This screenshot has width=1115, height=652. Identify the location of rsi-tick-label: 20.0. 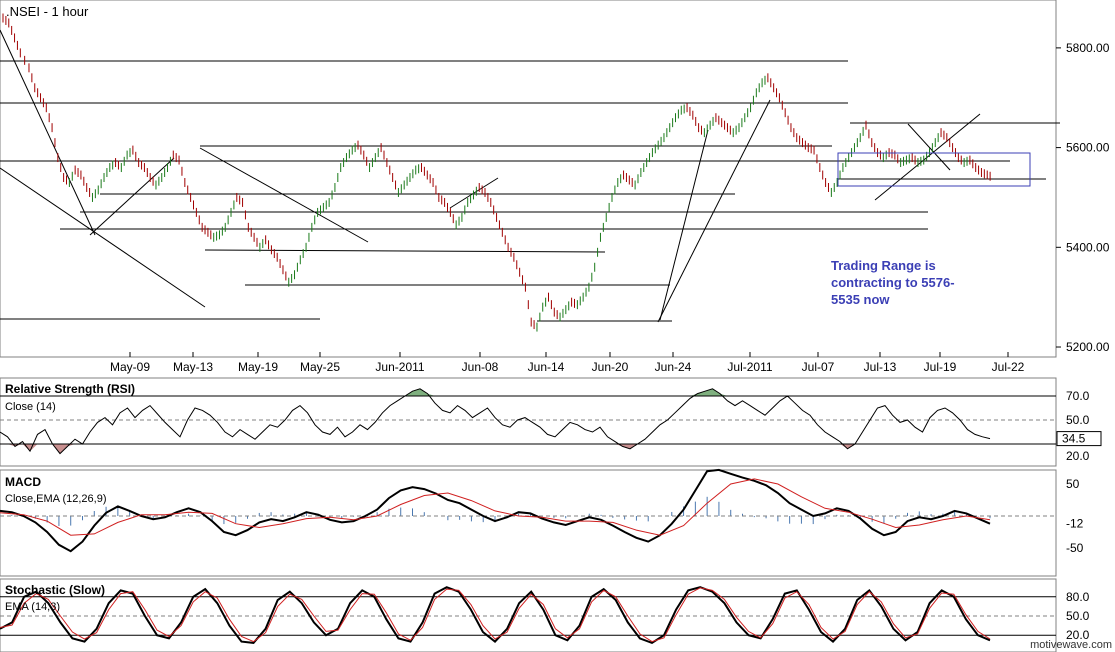
(1078, 456).